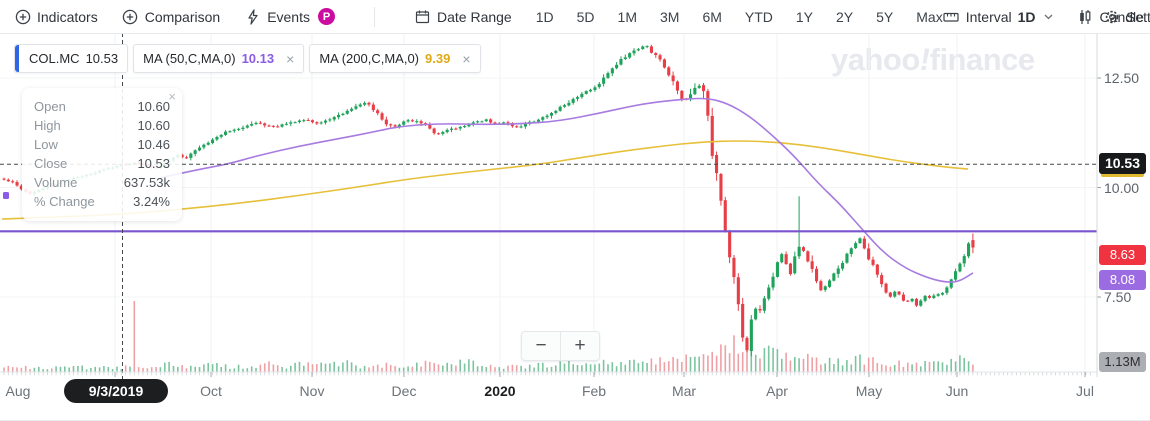 The width and height of the screenshot is (1150, 421). I want to click on ma50-chip: MA (50,C,MA,0) 10.13 ×, so click(219, 58).